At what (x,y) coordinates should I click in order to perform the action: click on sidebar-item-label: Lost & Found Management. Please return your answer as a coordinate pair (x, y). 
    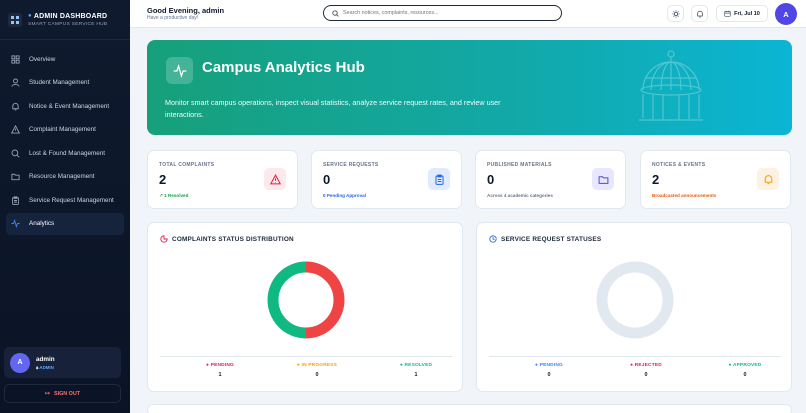
    Looking at the image, I should click on (67, 153).